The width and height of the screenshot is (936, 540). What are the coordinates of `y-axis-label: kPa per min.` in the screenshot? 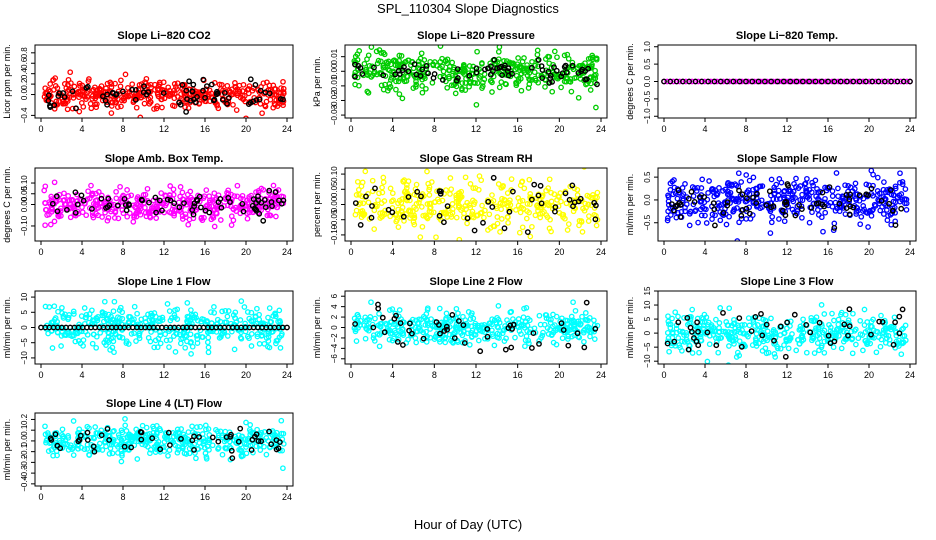 It's located at (317, 81).